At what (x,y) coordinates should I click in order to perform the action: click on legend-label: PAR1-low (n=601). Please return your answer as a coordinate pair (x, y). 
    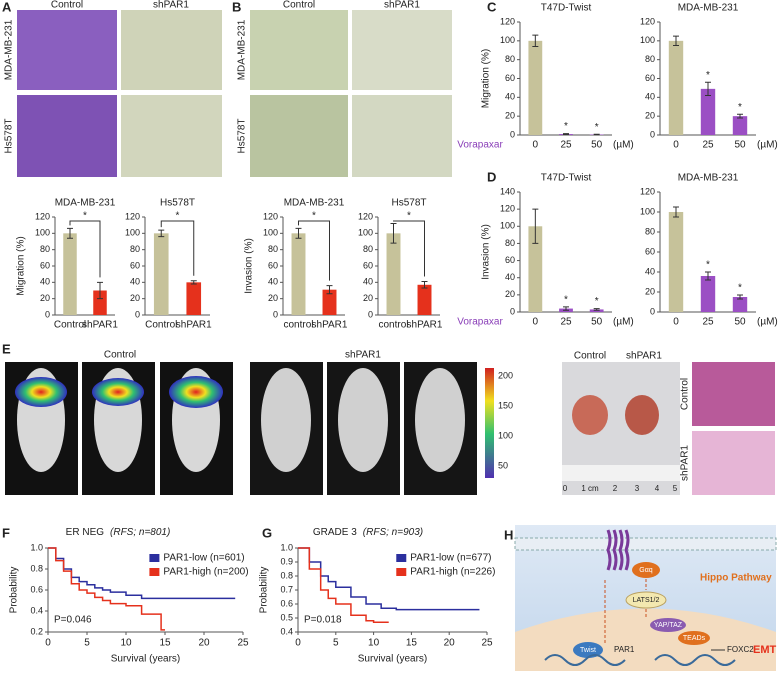
    Looking at the image, I should click on (203, 558).